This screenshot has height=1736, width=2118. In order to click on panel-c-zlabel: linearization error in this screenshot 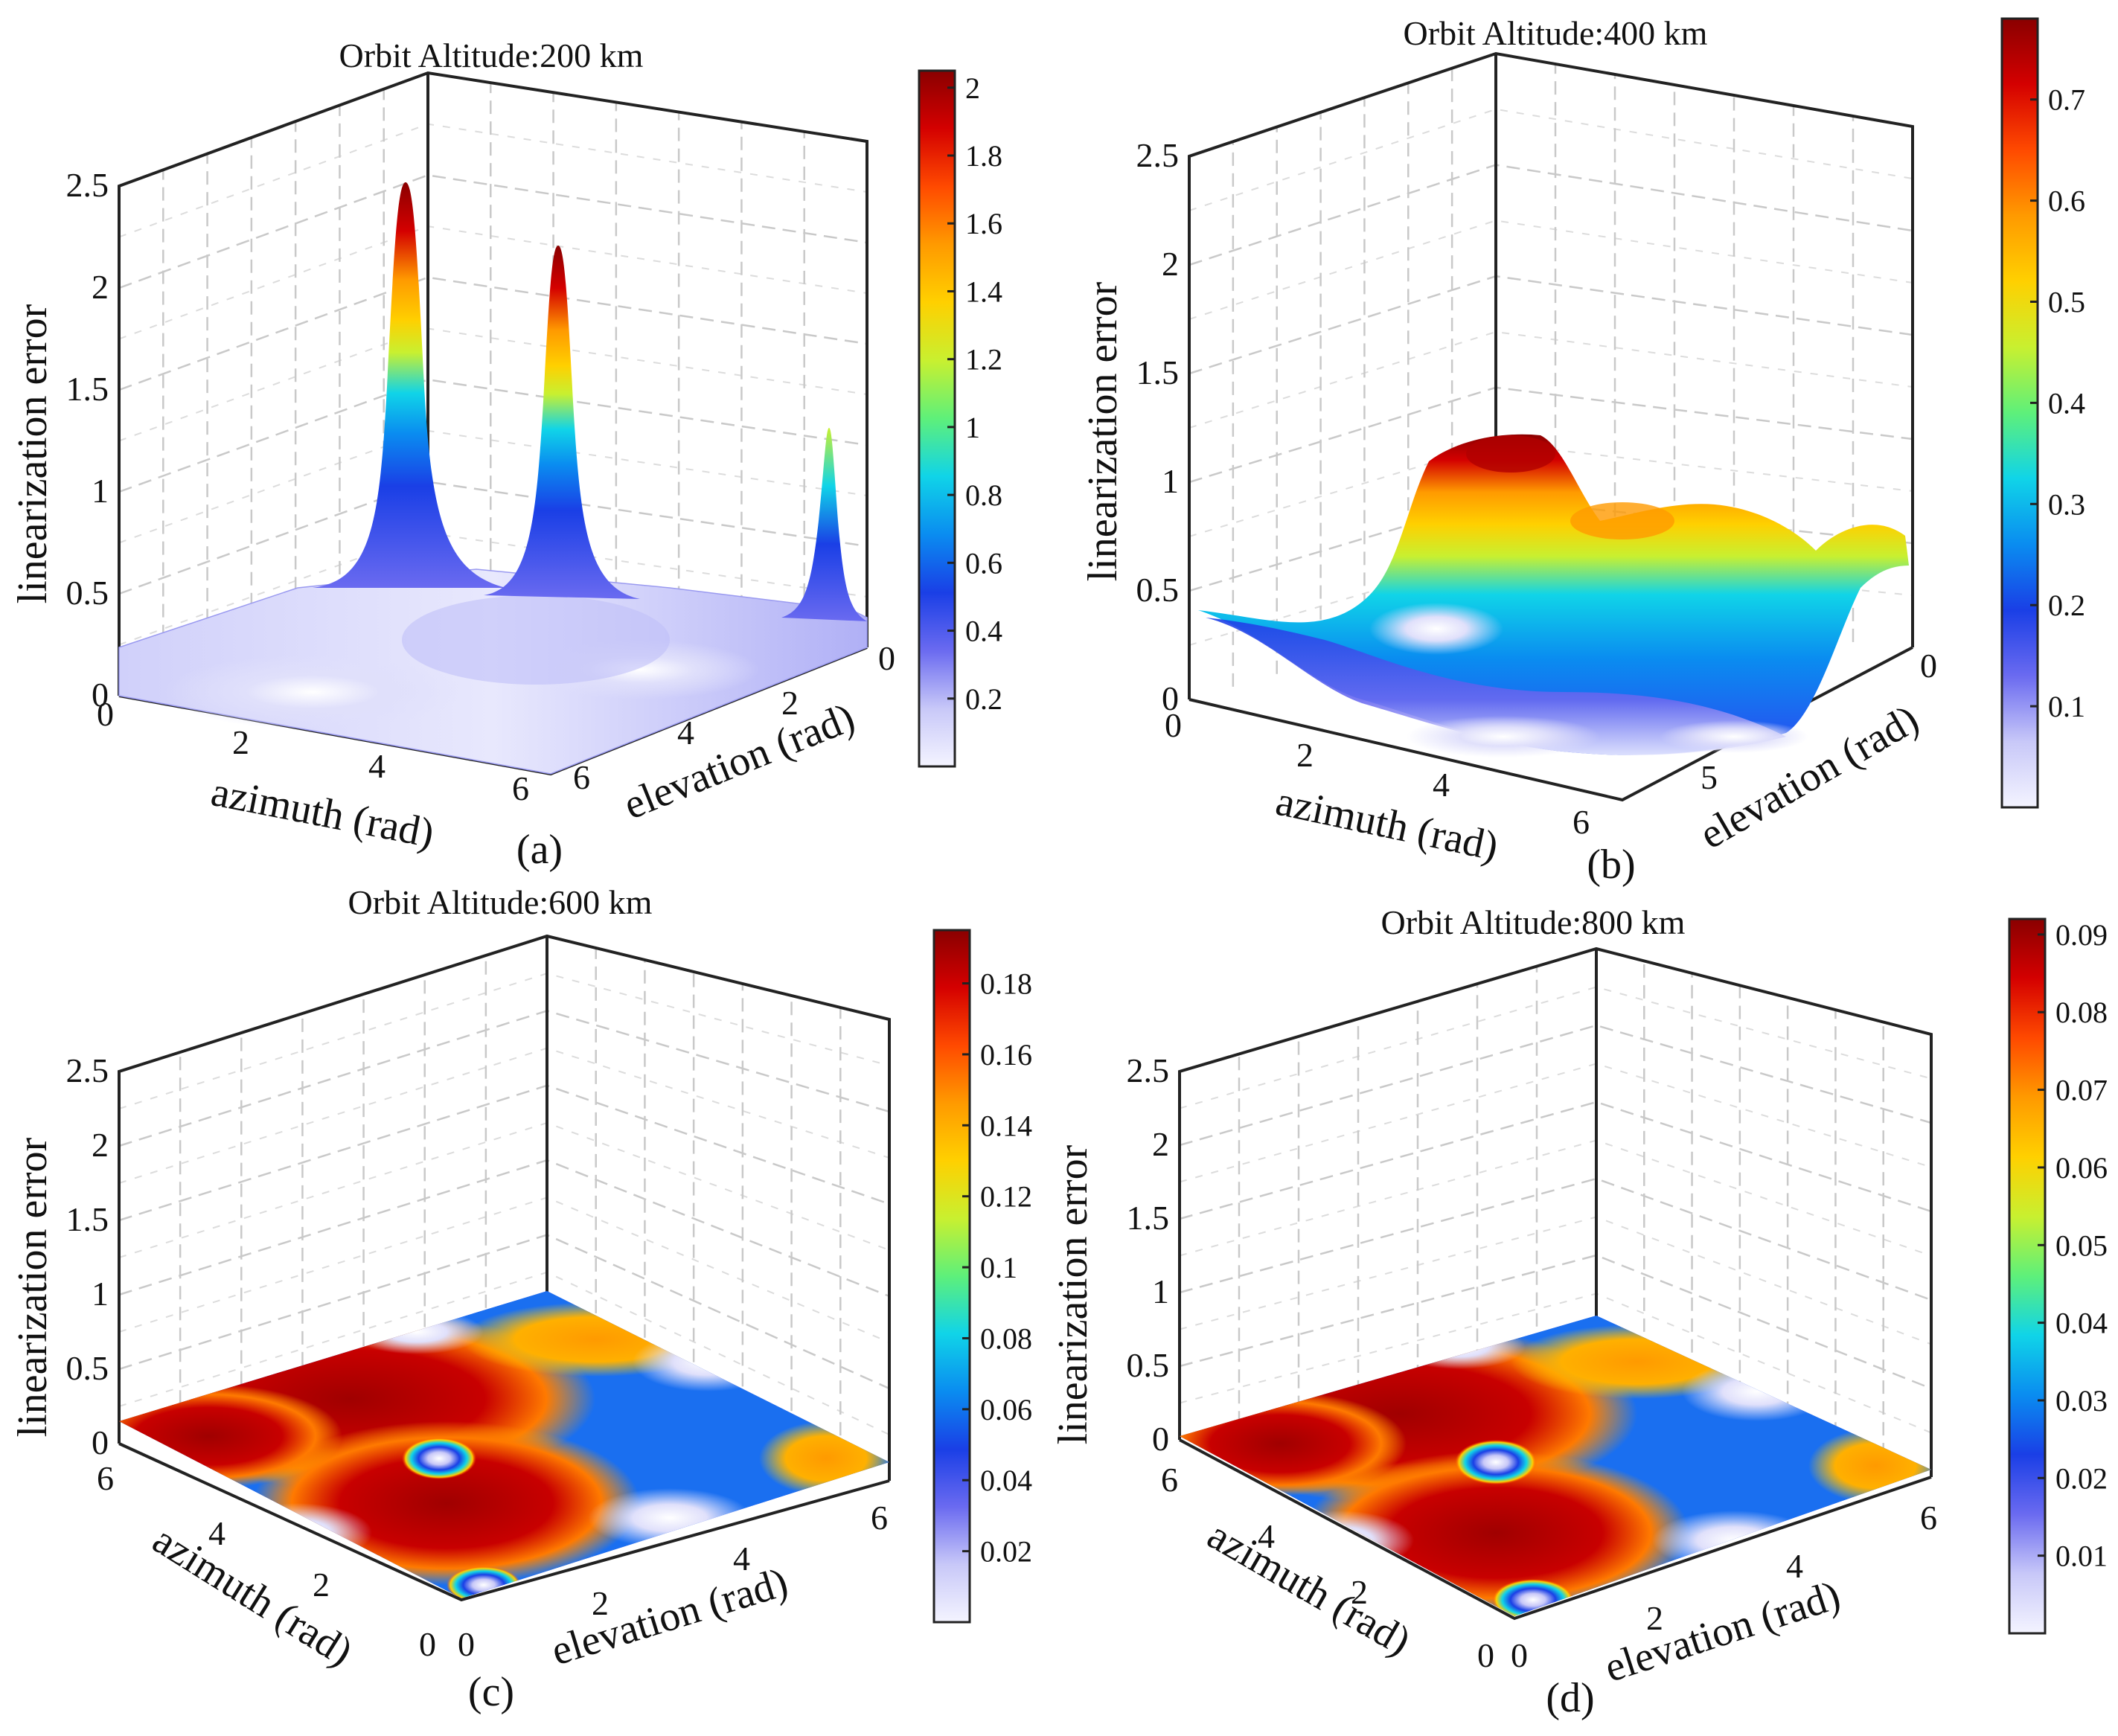, I will do `click(33, 1287)`.